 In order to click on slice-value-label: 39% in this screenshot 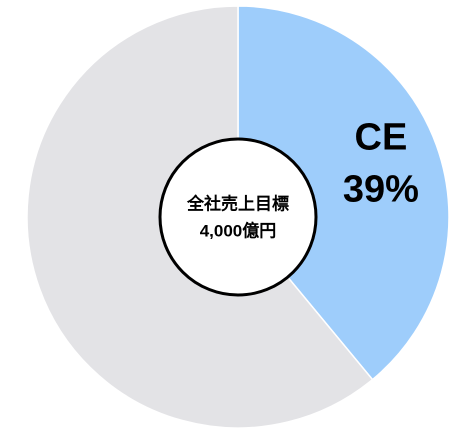, I will do `click(381, 190)`.